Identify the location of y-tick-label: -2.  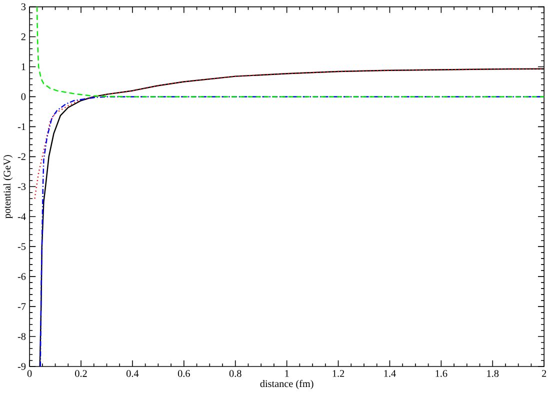
(22, 157).